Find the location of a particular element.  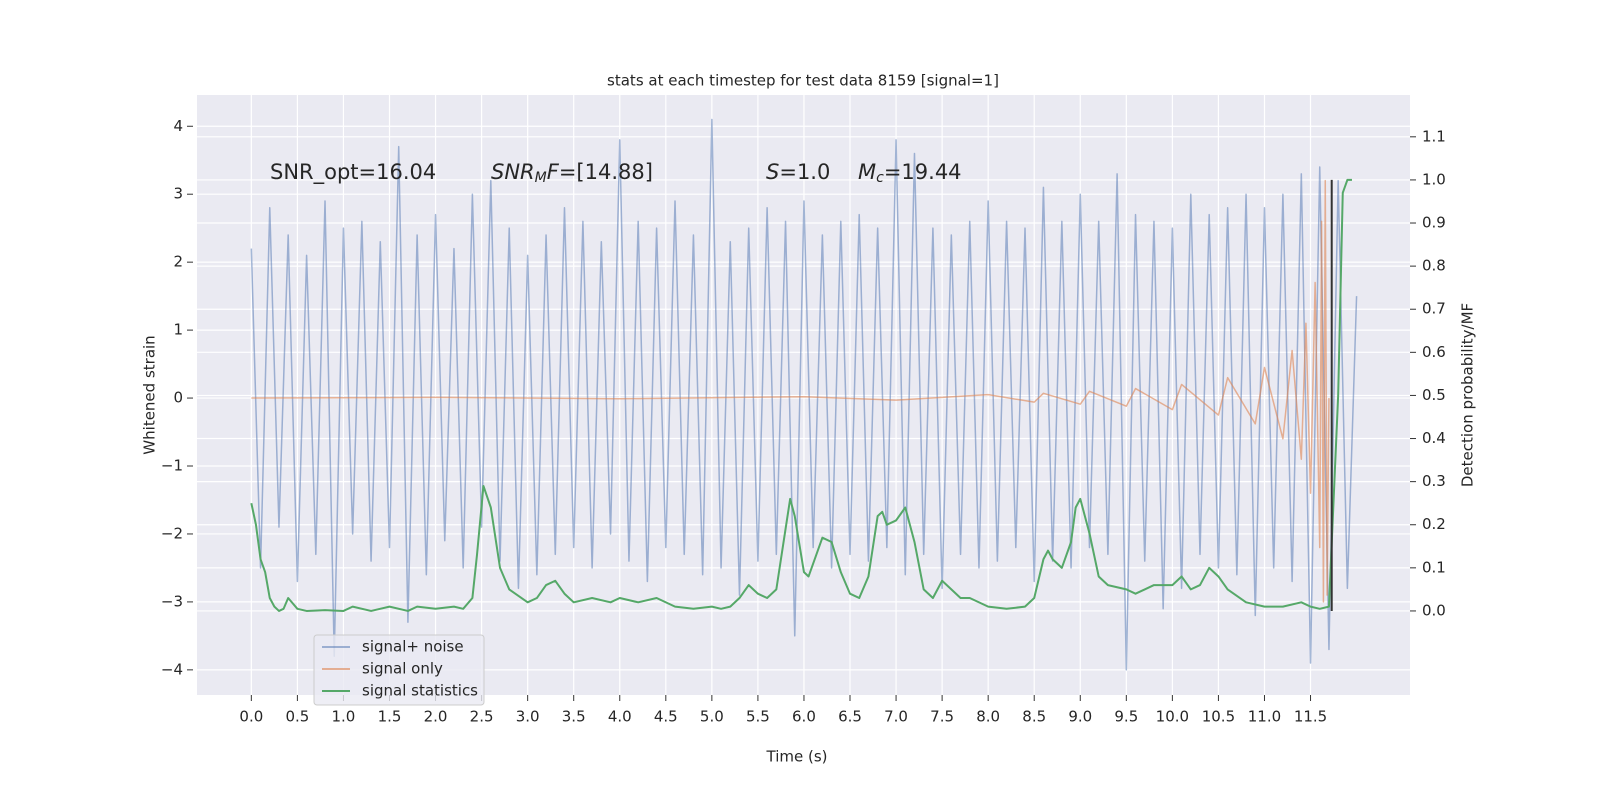

x-tick-label: 1.5 is located at coordinates (390, 717).